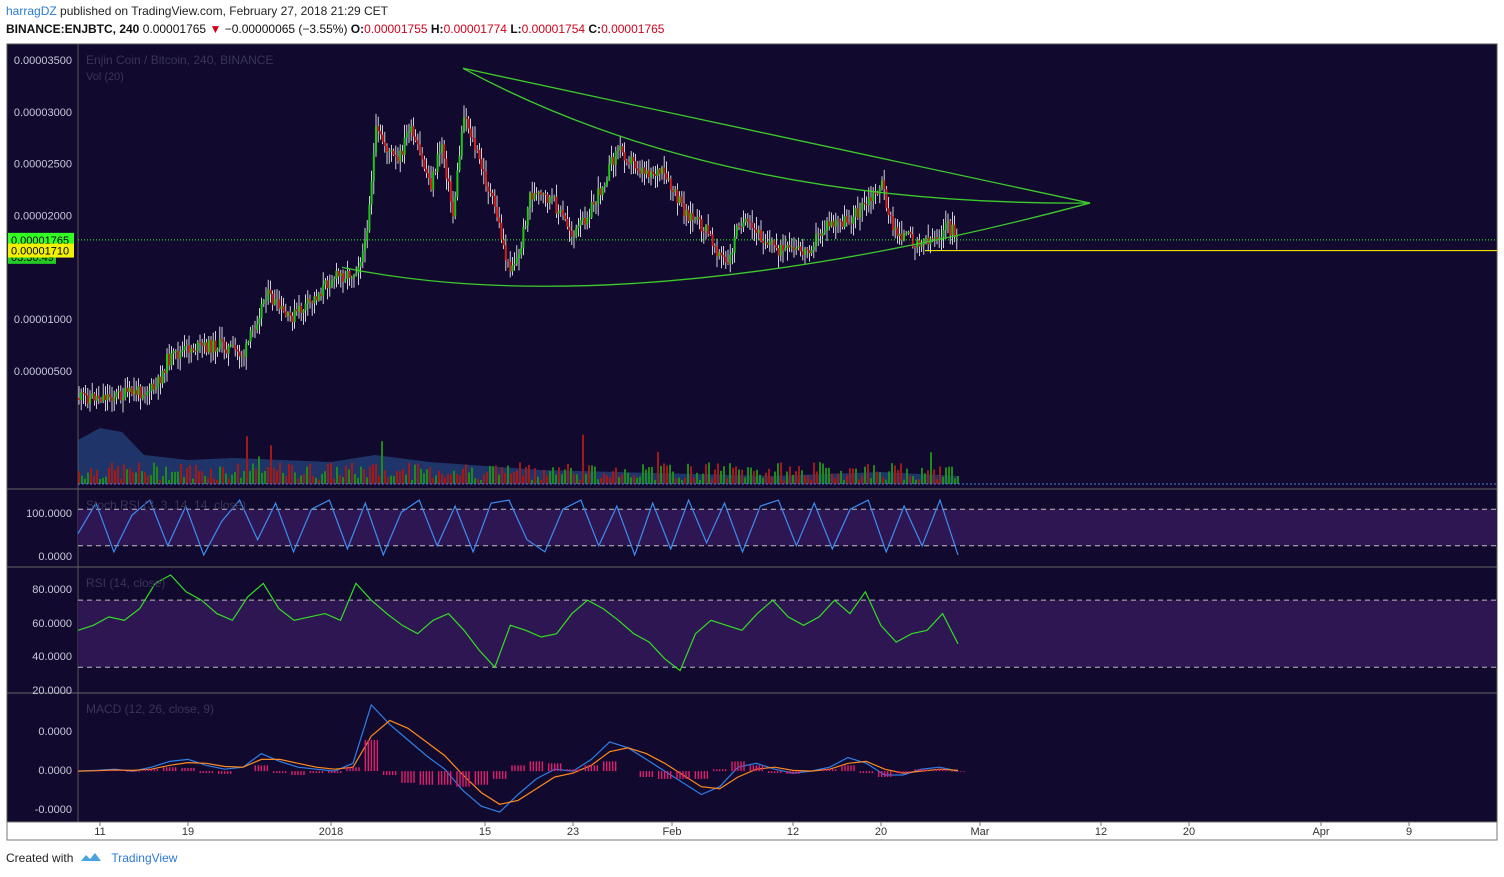 This screenshot has width=1504, height=877. What do you see at coordinates (43, 113) in the screenshot?
I see `price-tick-label: 0.00003000` at bounding box center [43, 113].